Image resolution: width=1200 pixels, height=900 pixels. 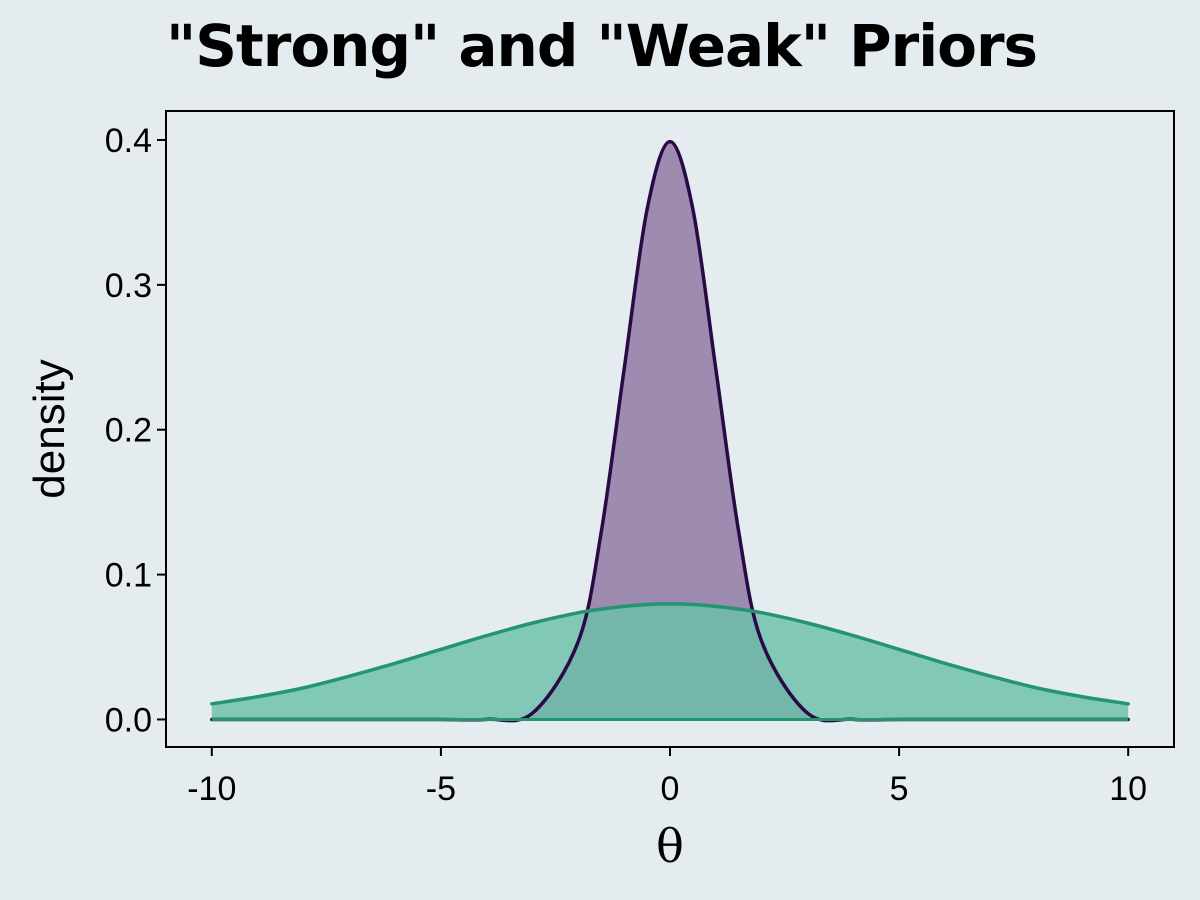 I want to click on y-tick-label: 0.0, so click(x=128, y=720).